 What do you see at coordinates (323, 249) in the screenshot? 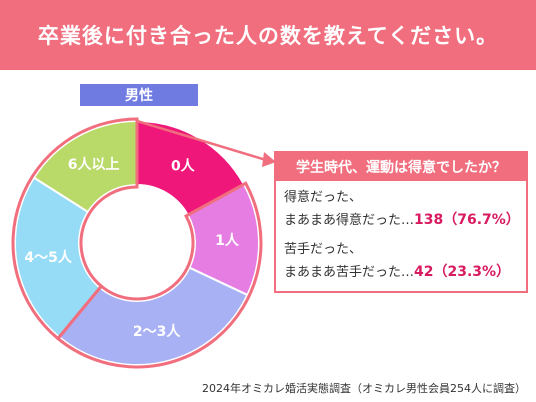
I see `callout-row-line1: 苦手だった、` at bounding box center [323, 249].